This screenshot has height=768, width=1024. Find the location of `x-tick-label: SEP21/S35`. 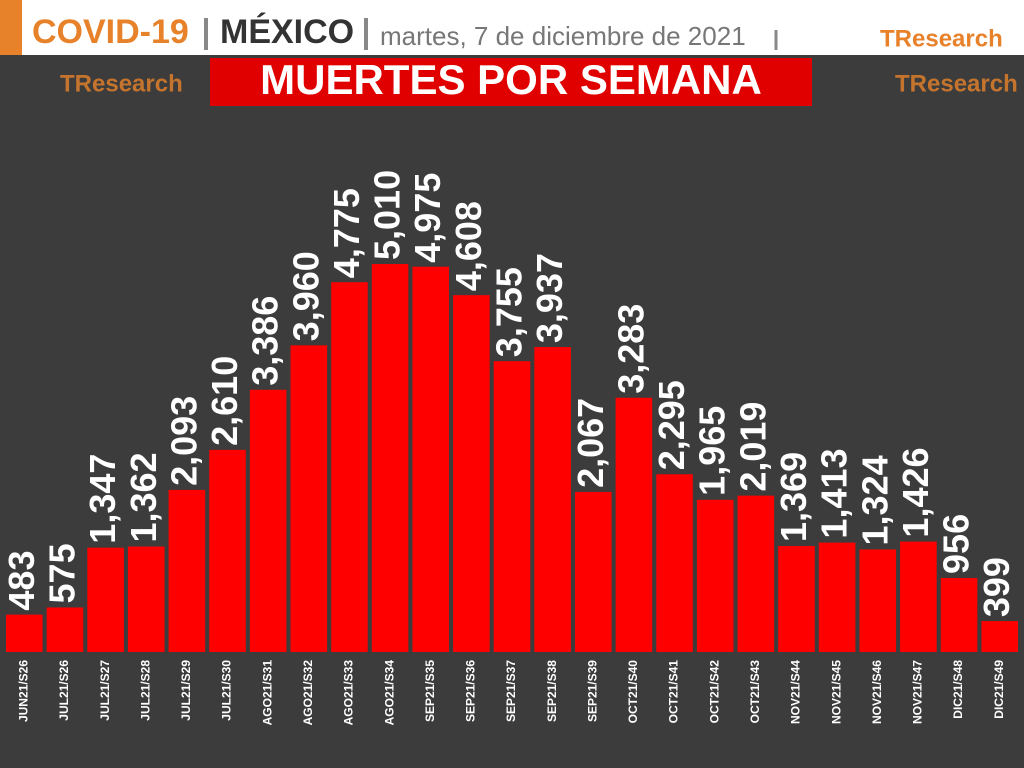

x-tick-label: SEP21/S35 is located at coordinates (430, 691).